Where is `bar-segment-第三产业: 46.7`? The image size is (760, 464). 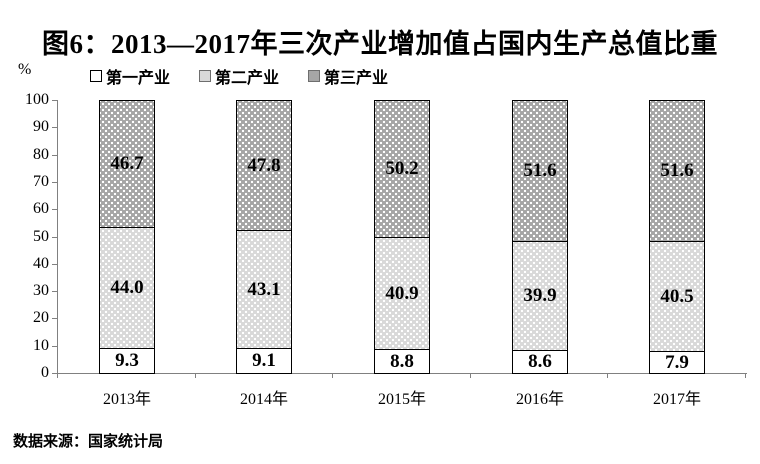
bar-segment-第三产业: 46.7 is located at coordinates (127, 164).